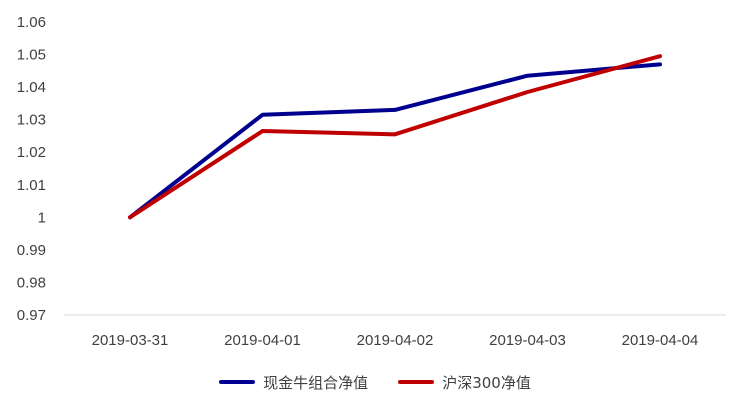 The height and width of the screenshot is (411, 750). I want to click on legend-swatch-xianjinniu, so click(237, 382).